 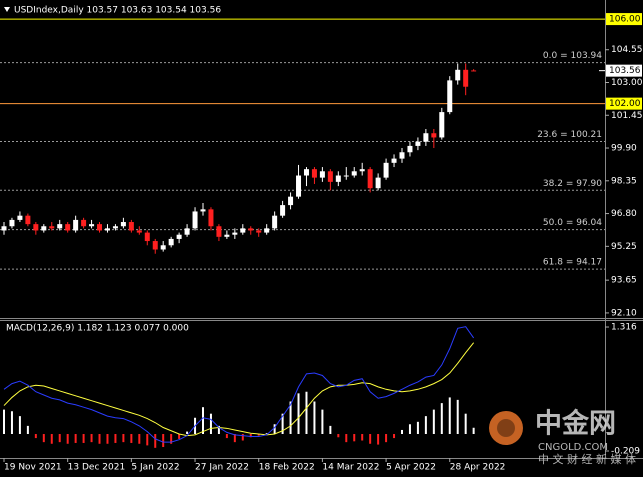 What do you see at coordinates (627, 116) in the screenshot?
I see `y-tick-label: 101.45` at bounding box center [627, 116].